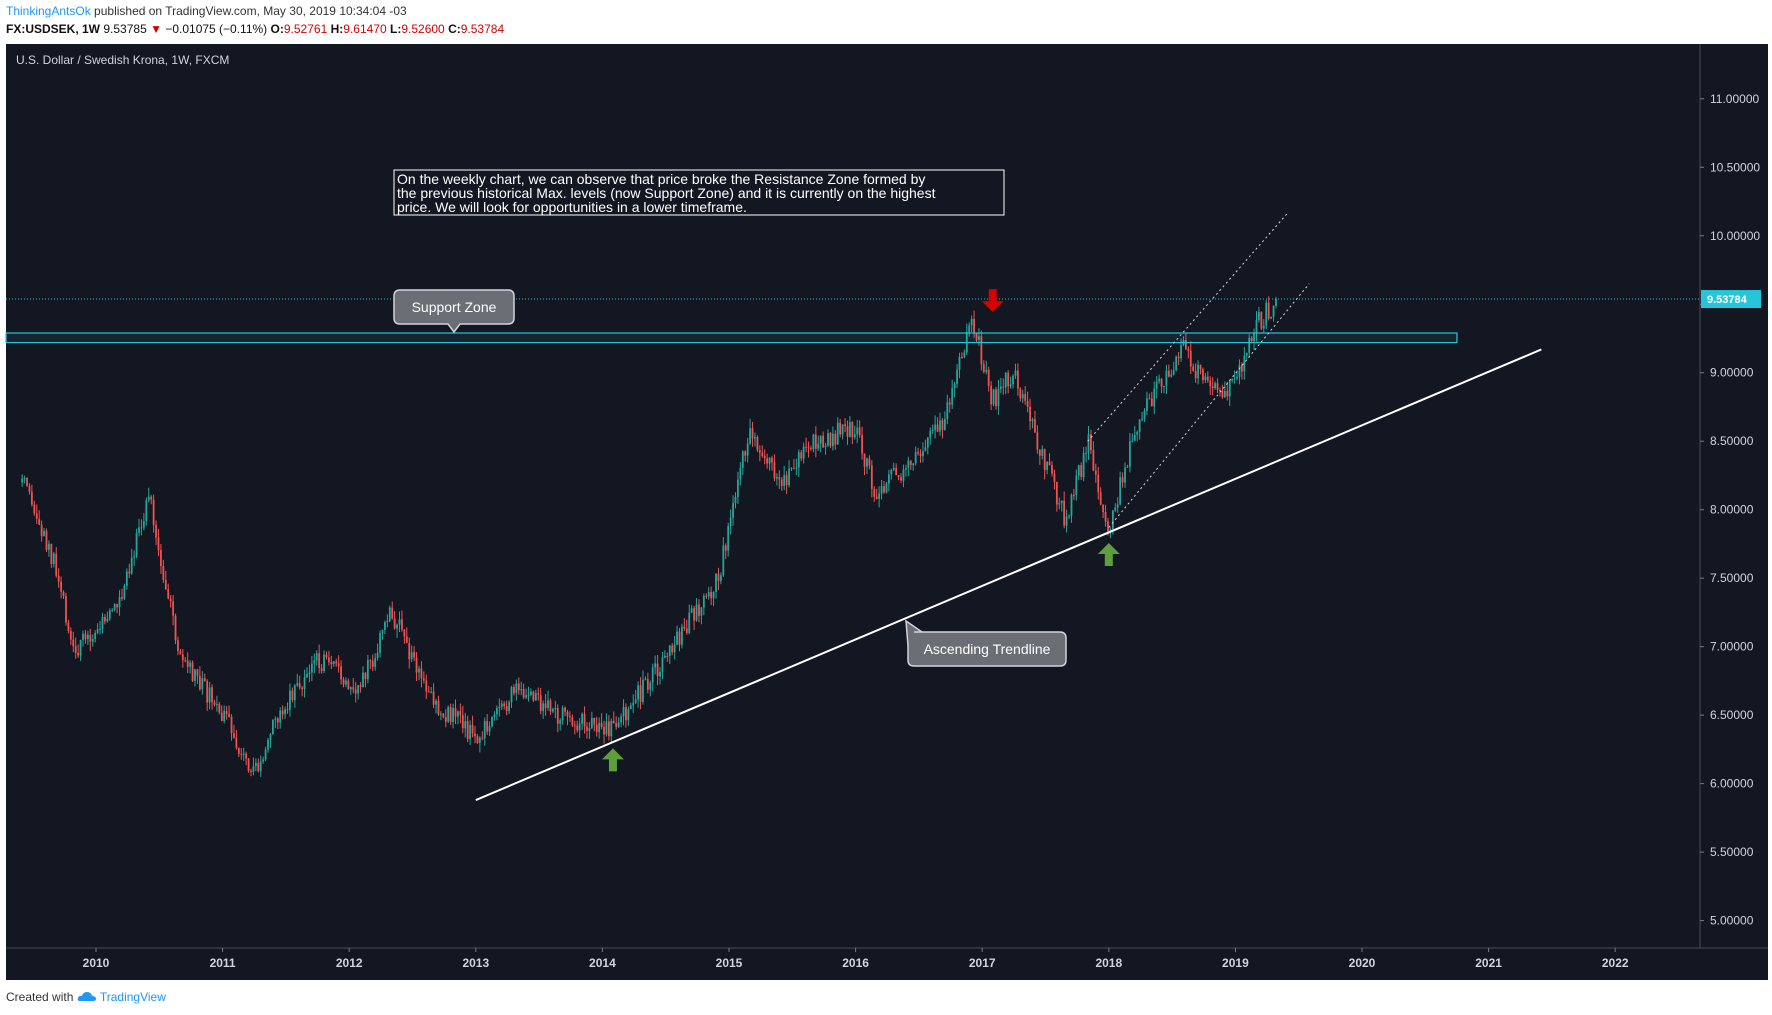  What do you see at coordinates (1731, 299) in the screenshot?
I see `last-price-badge` at bounding box center [1731, 299].